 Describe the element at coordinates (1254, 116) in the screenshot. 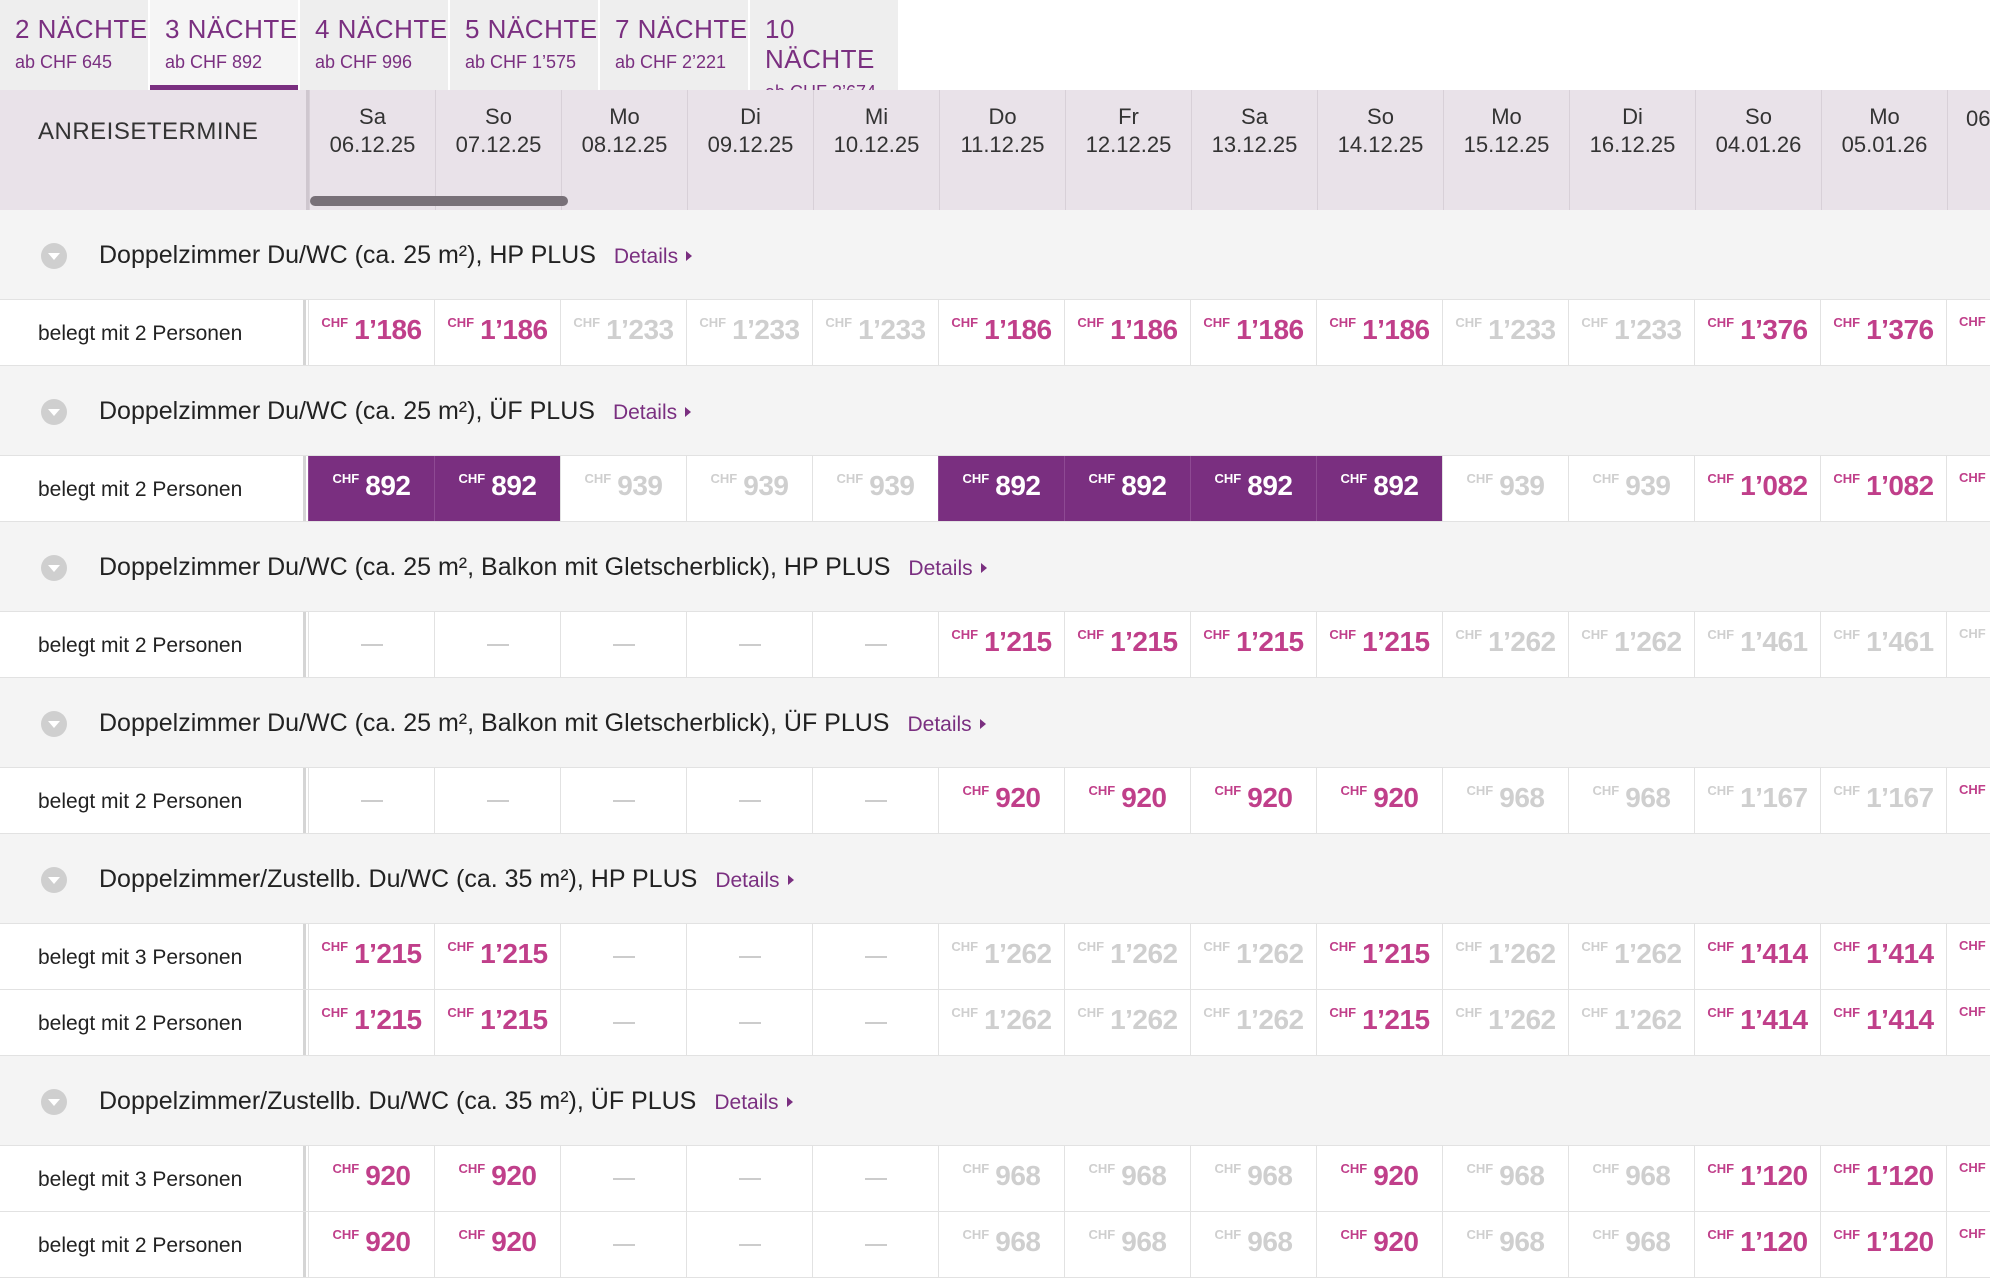

I see `weekday-label: Sa` at that location.